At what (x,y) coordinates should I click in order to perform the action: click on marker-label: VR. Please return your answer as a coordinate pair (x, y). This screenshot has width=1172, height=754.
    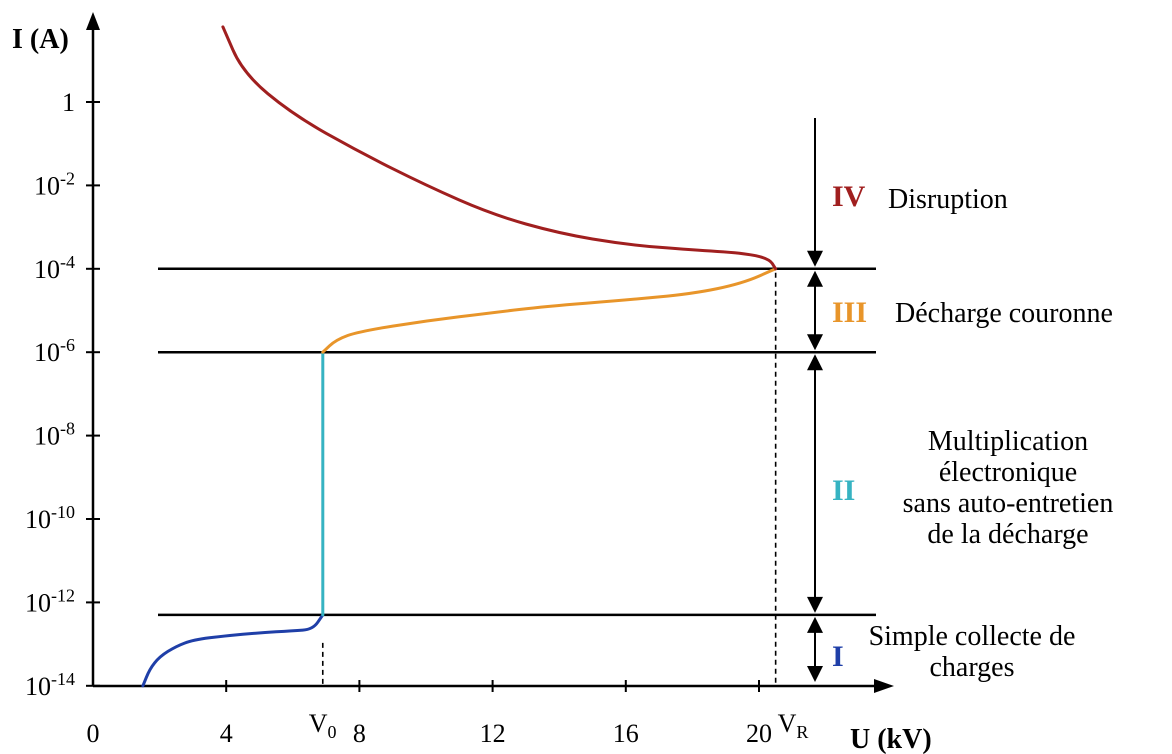
    Looking at the image, I should click on (793, 725).